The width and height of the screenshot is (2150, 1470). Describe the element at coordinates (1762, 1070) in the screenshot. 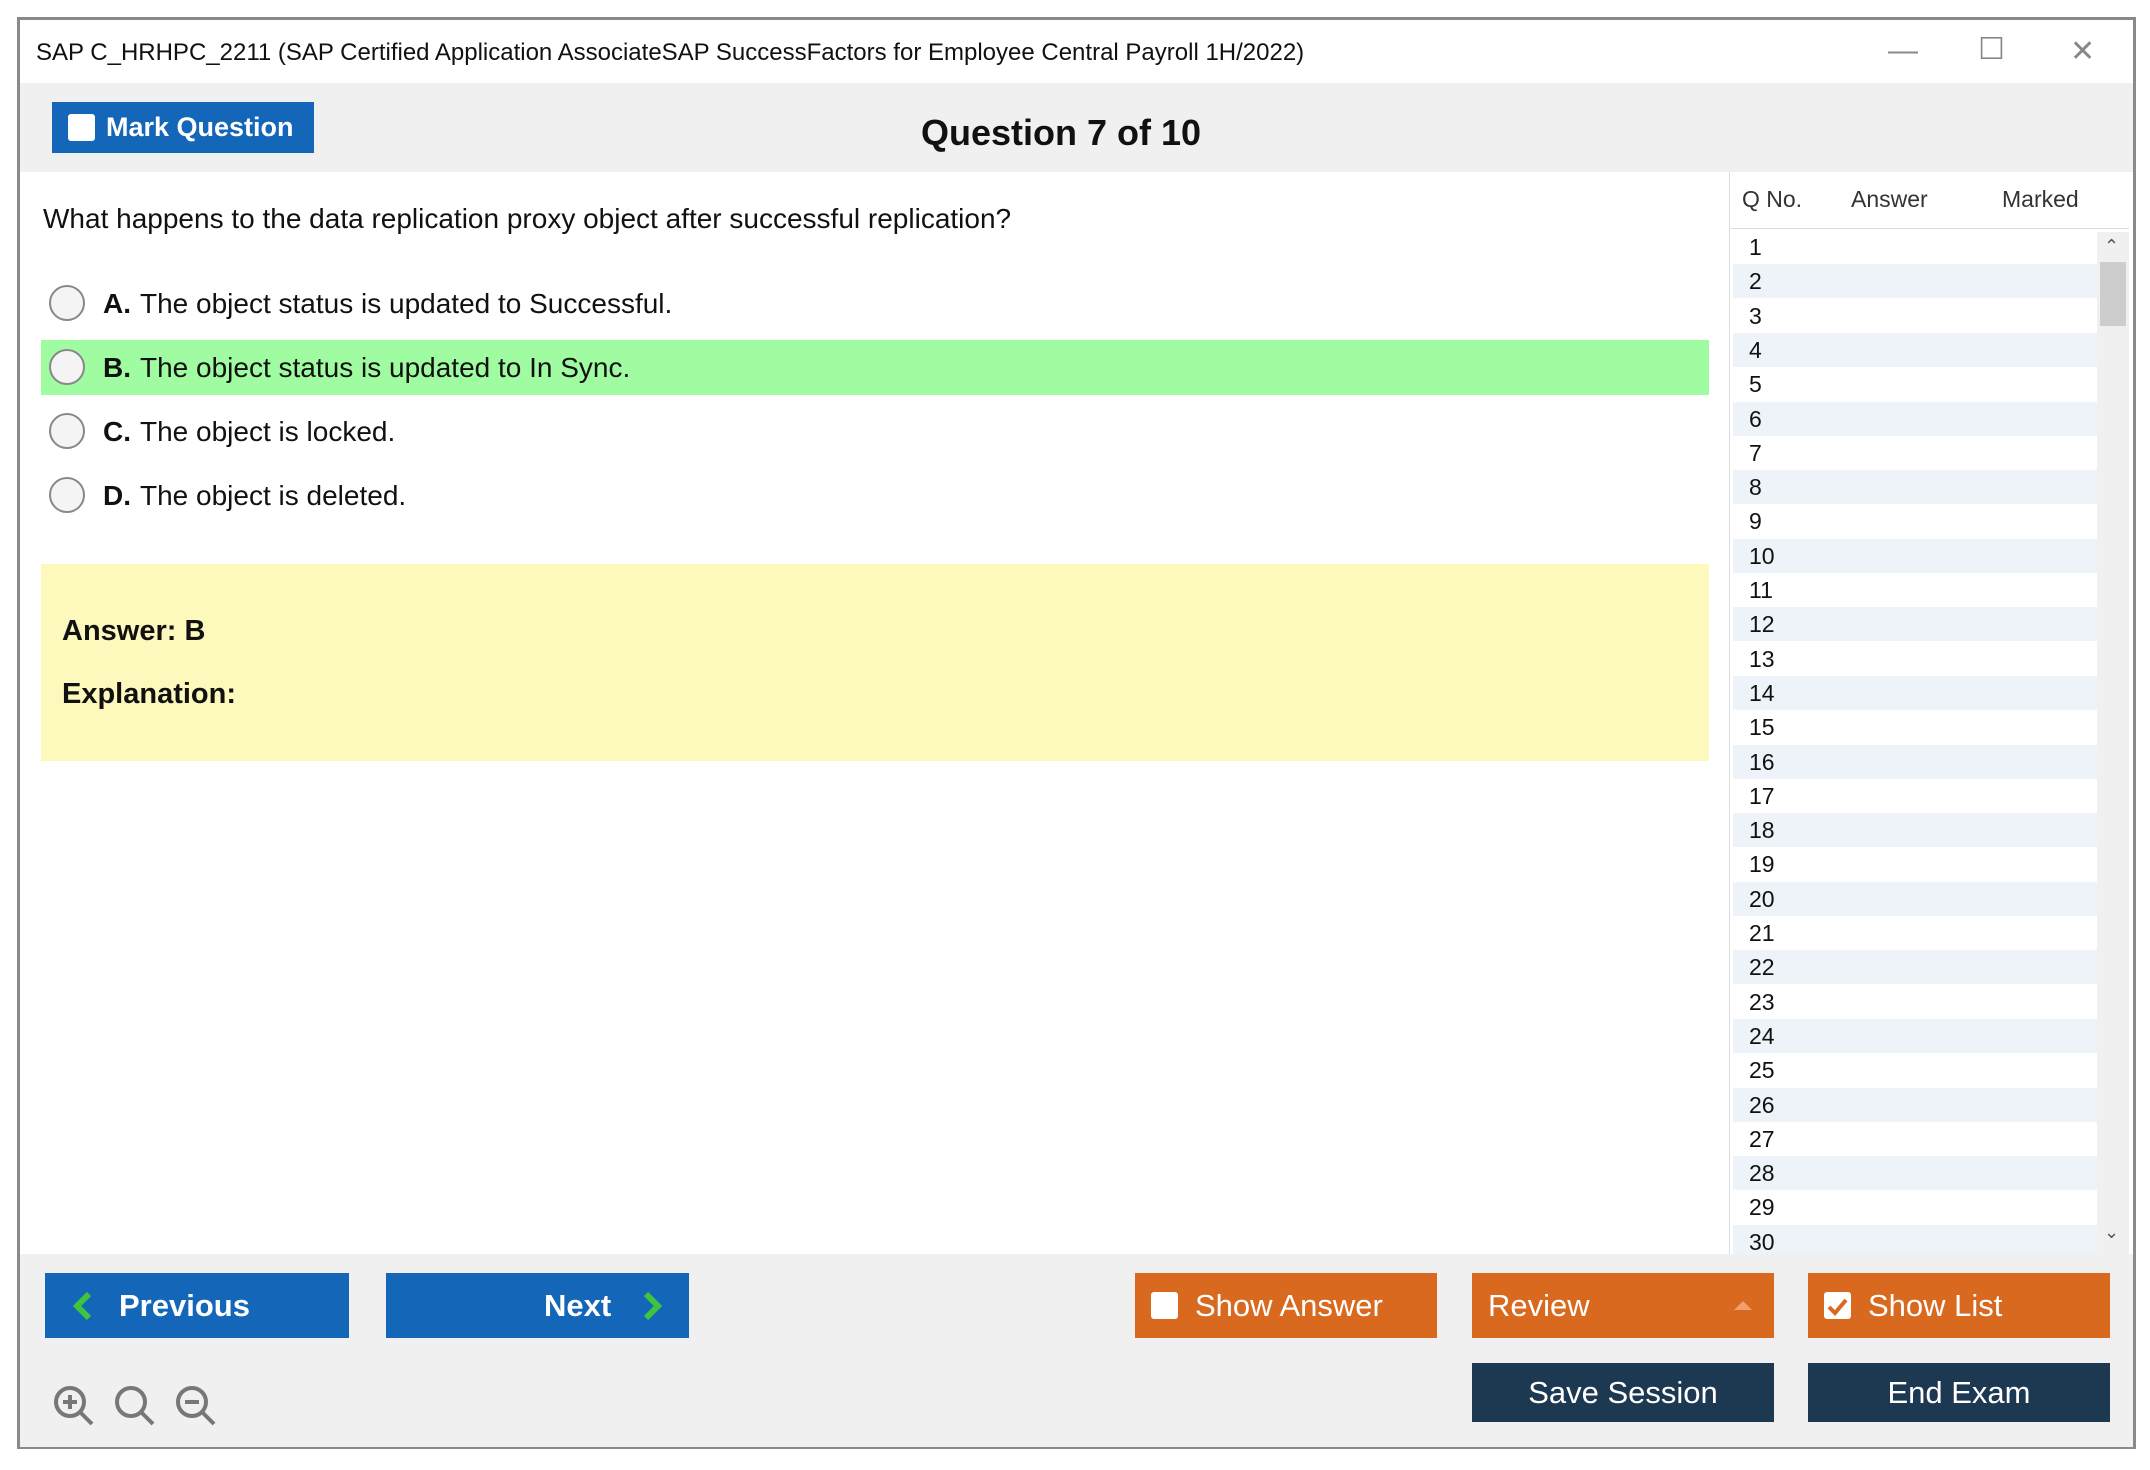

I see `question-row: 25` at that location.